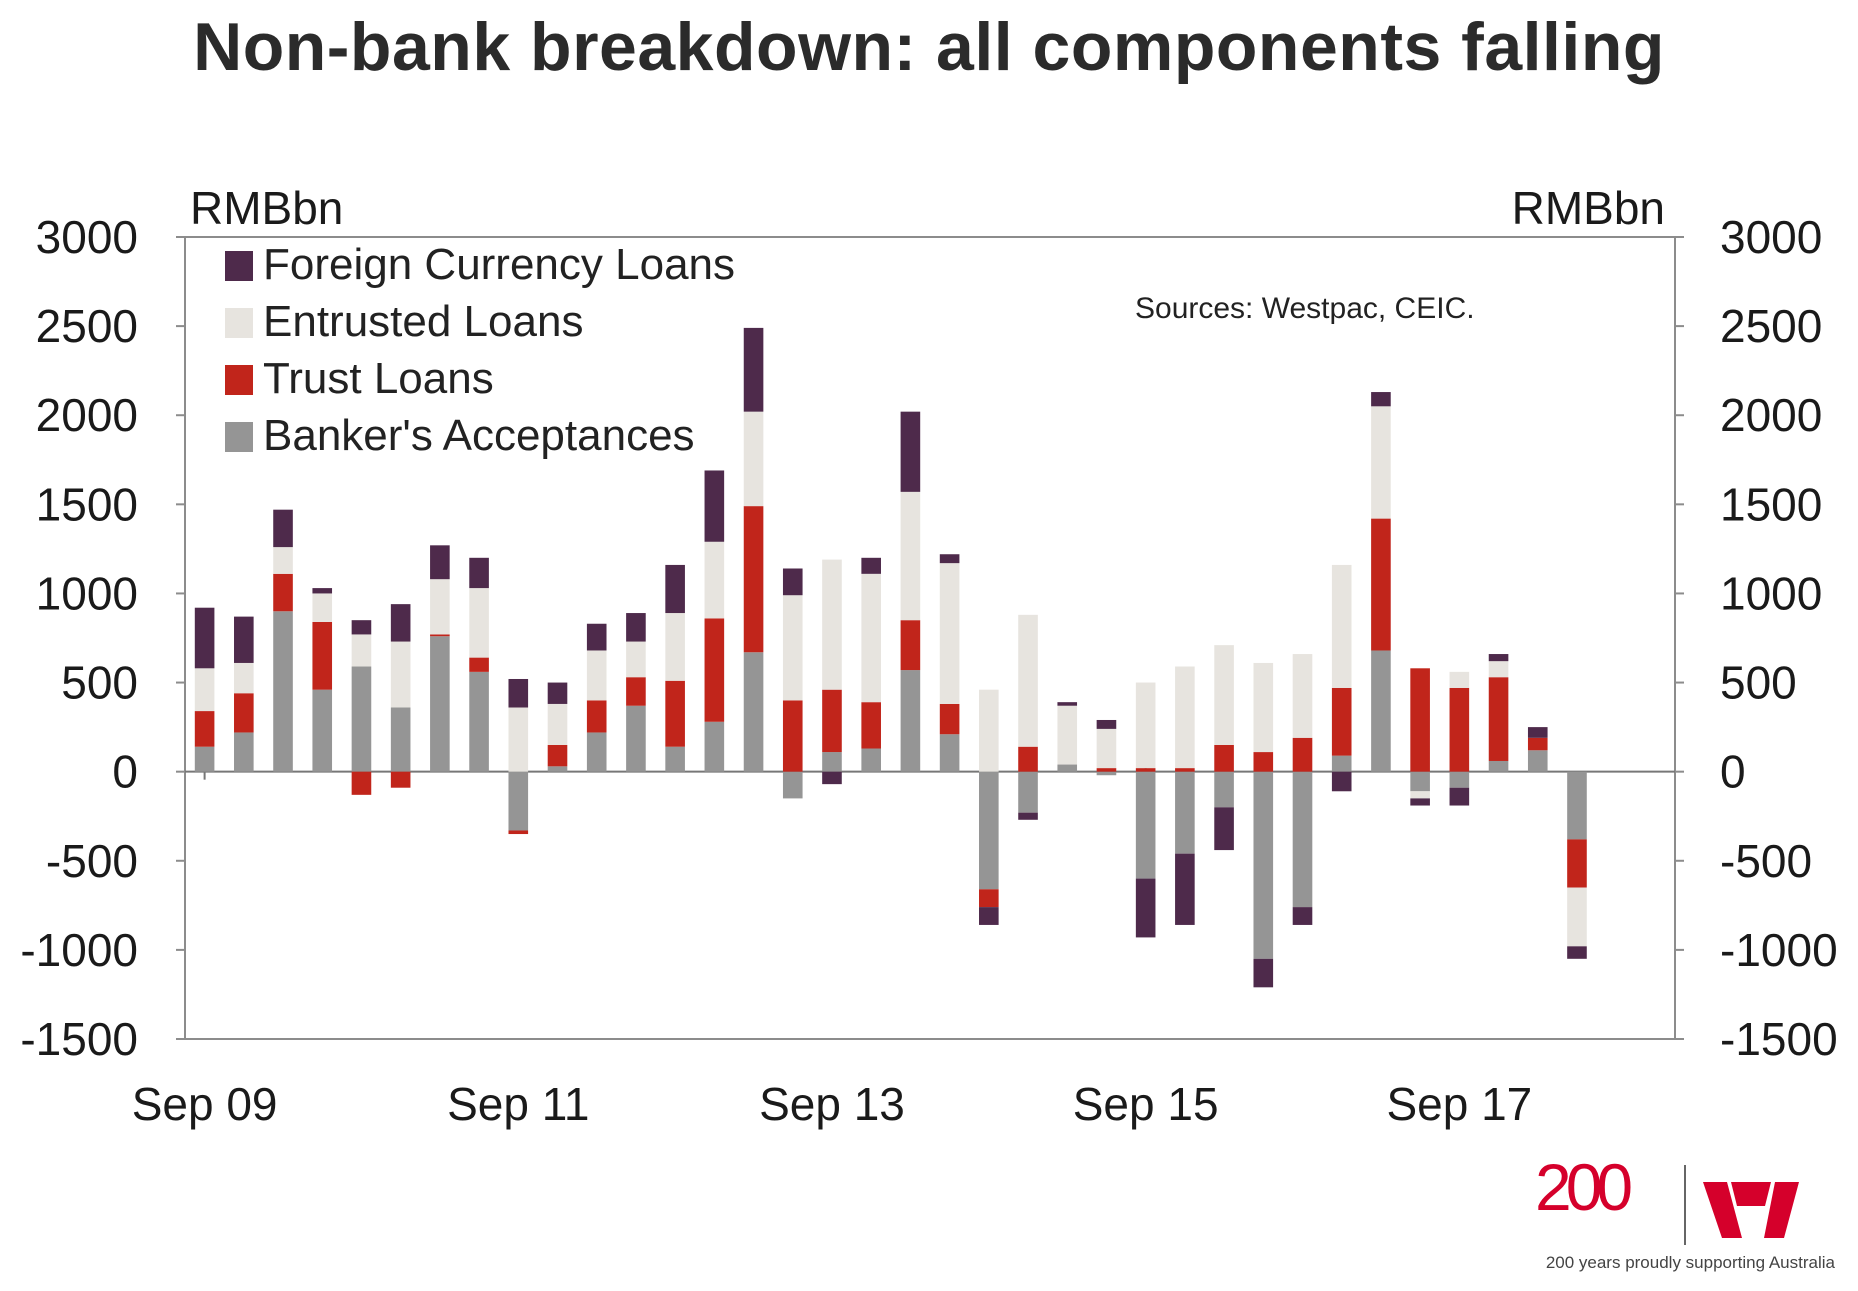  What do you see at coordinates (423, 321) in the screenshot?
I see `legend-label: Entrusted Loans` at bounding box center [423, 321].